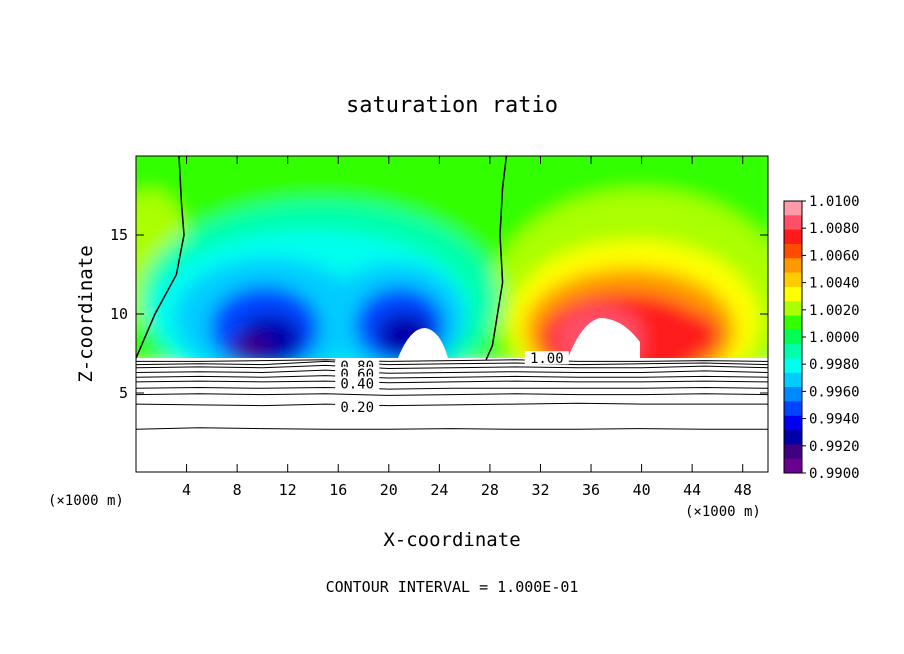  I want to click on x-tick-label: 12, so click(288, 490).